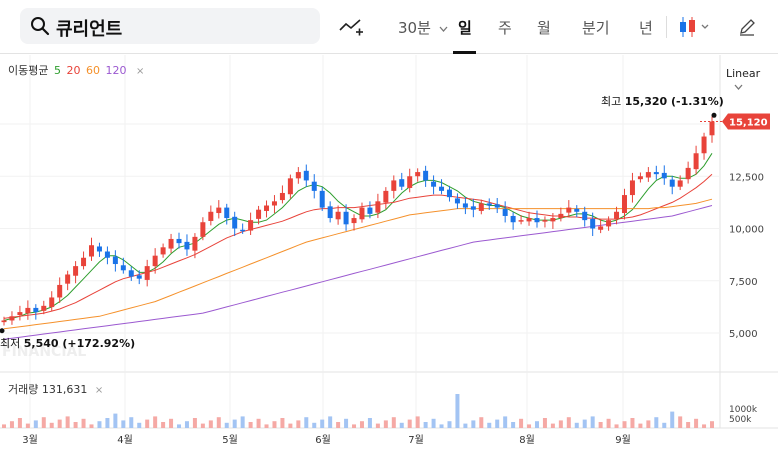  I want to click on active-tab-indicator, so click(464, 52).